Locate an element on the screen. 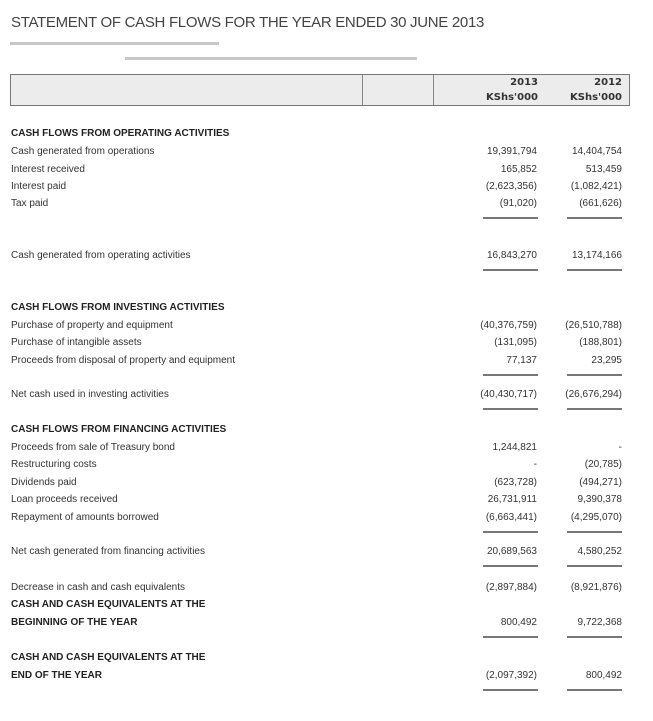 The image size is (653, 721). value-2013: 1,244,821 is located at coordinates (515, 447).